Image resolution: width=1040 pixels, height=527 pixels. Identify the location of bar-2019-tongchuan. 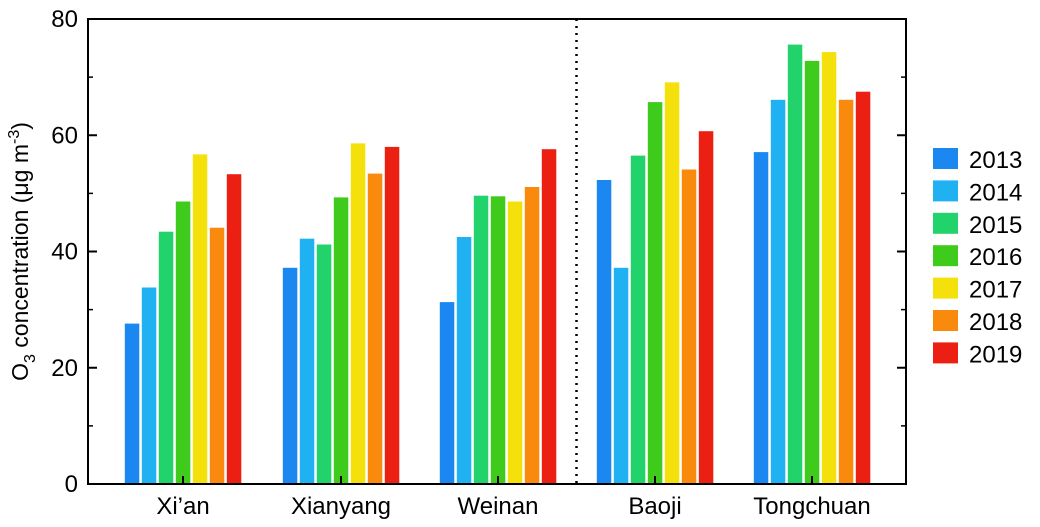
(863, 287).